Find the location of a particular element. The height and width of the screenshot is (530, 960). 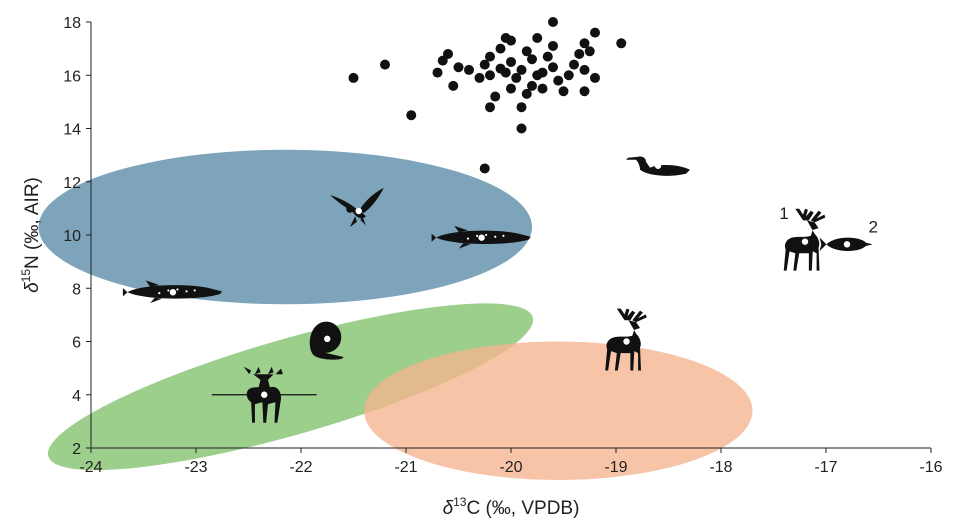

x-axis-title-pre: δ is located at coordinates (448, 508).